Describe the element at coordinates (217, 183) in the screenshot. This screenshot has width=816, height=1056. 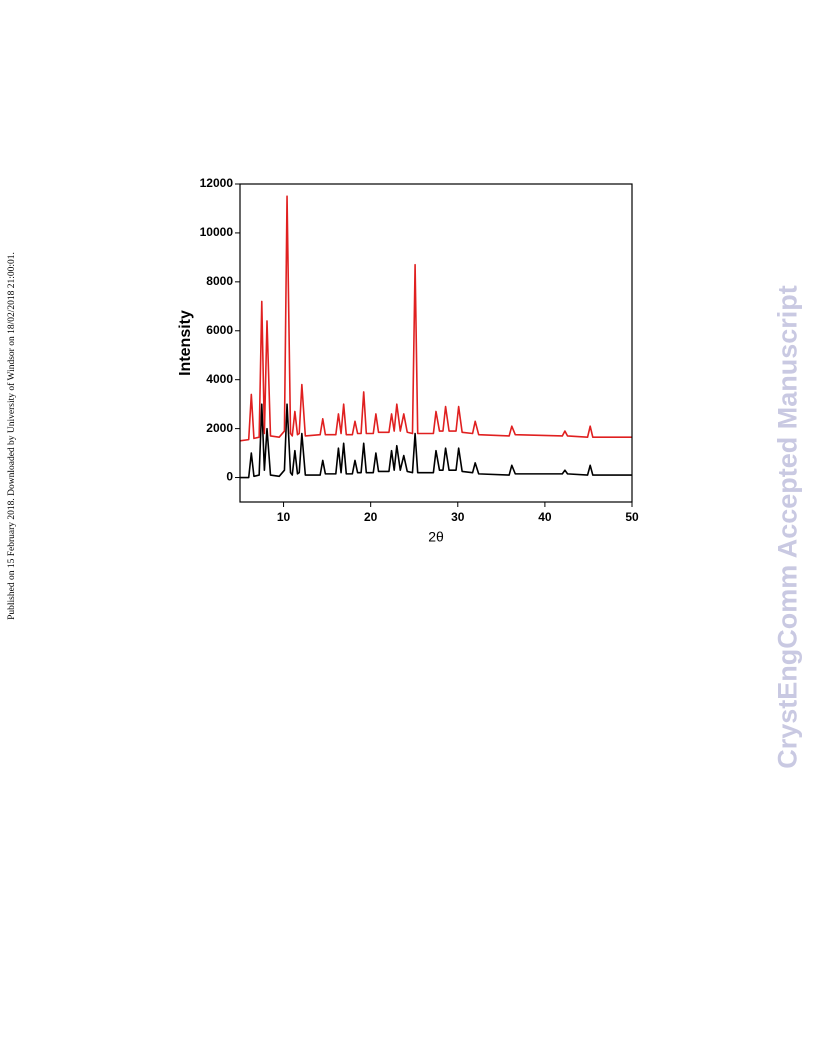
I see `y-tick-label: 12000` at that location.